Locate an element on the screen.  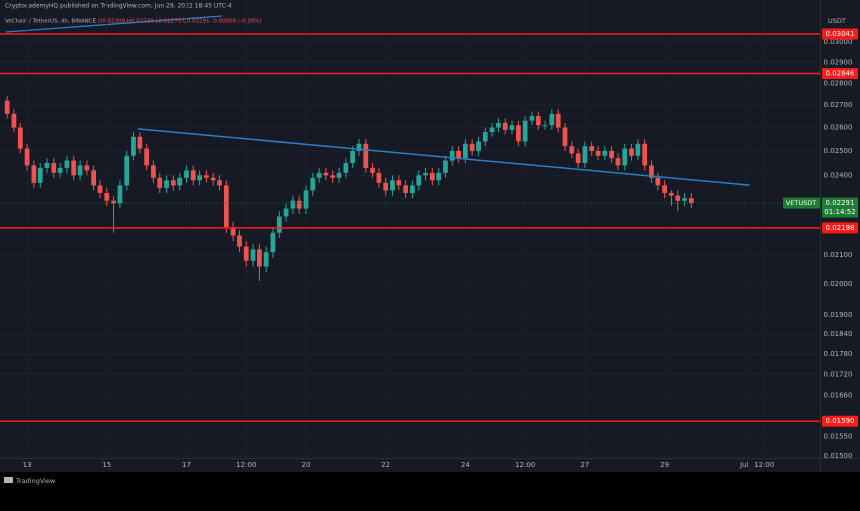
y-tick-label: 0.02800 is located at coordinates (838, 83).